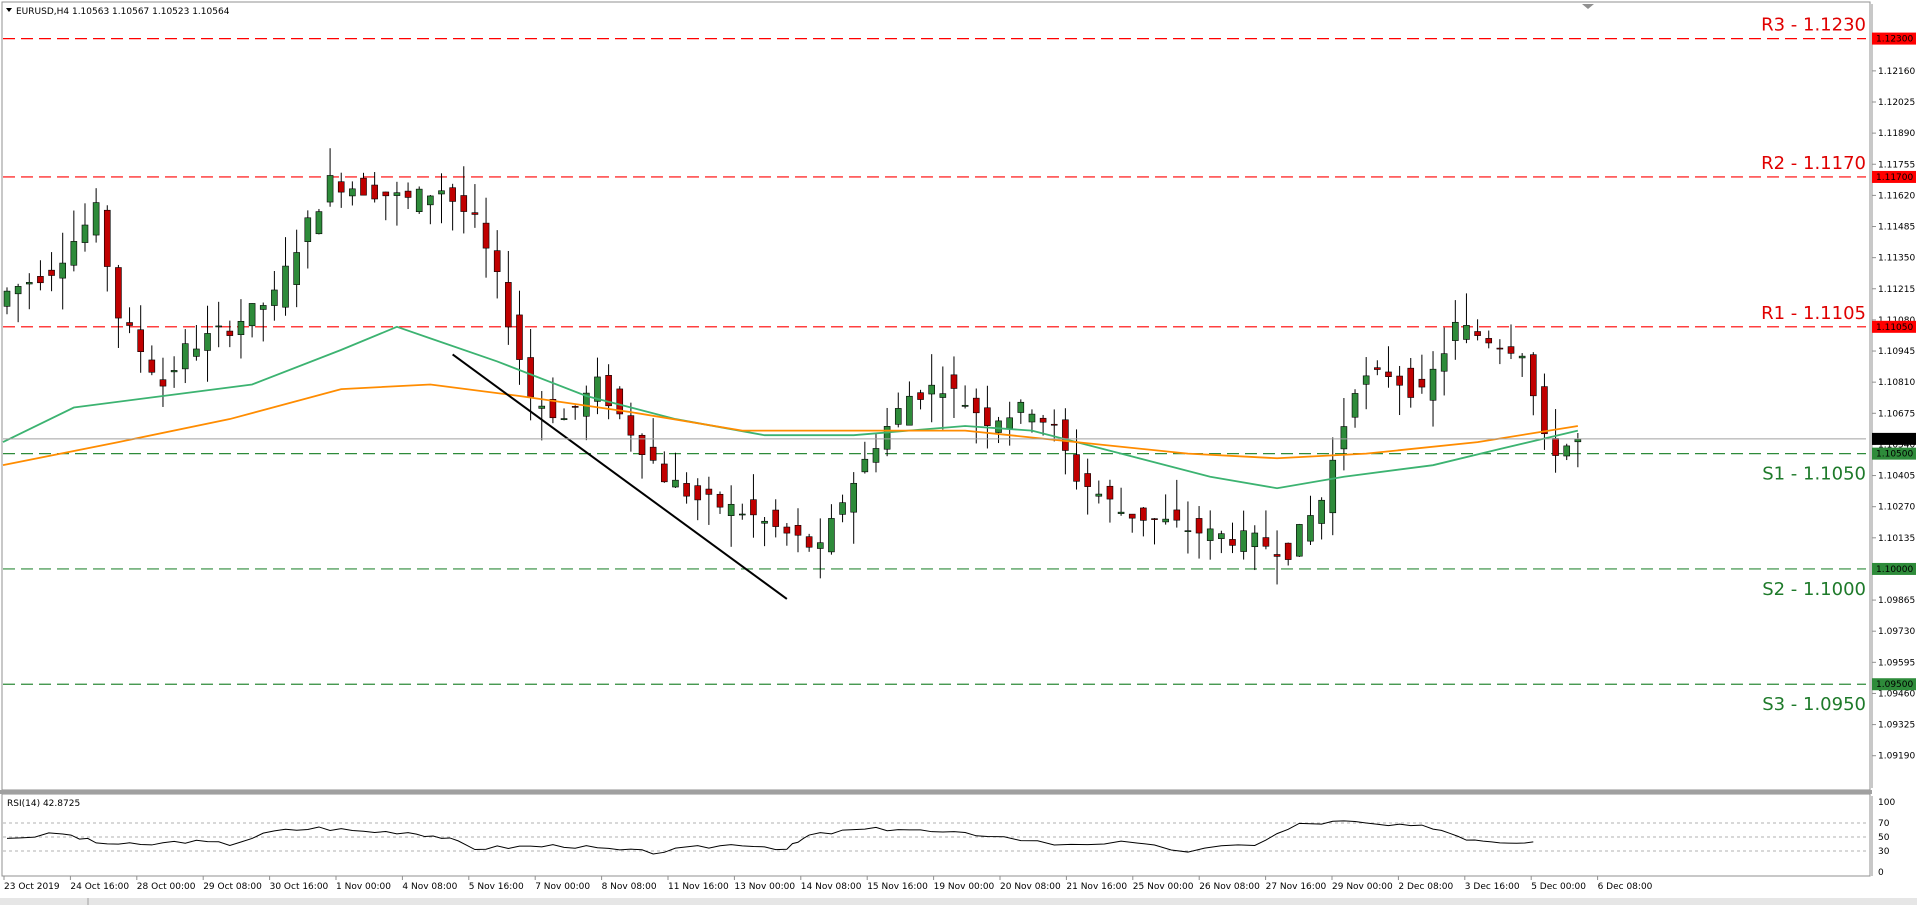 This screenshot has width=1917, height=905. Describe the element at coordinates (1625, 887) in the screenshot. I see `x-tick-label: 6 Dec 08:00` at that location.